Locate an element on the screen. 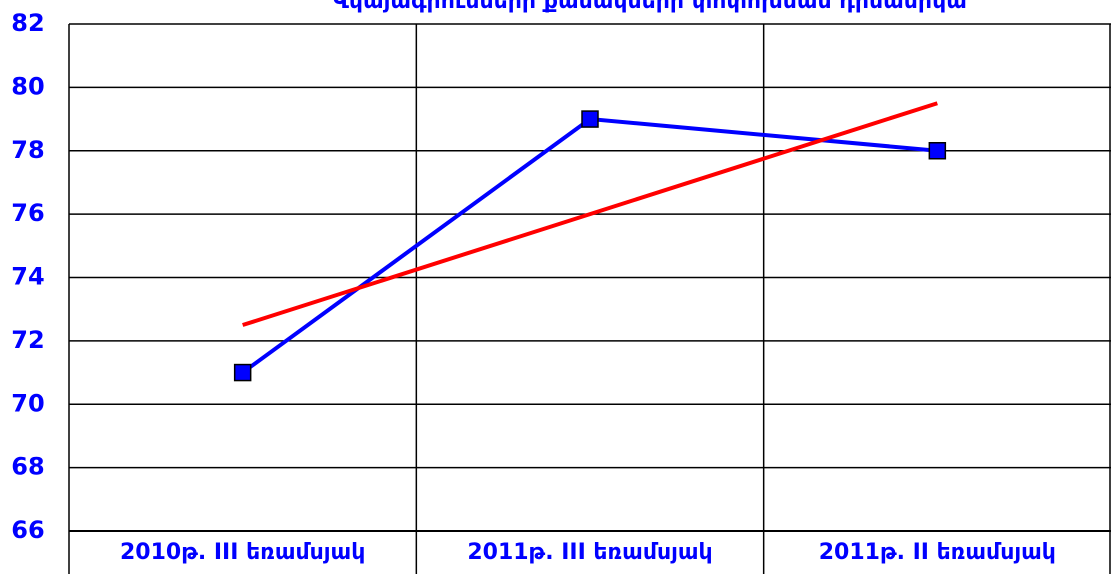 The width and height of the screenshot is (1113, 574). y-tick-label: 80 is located at coordinates (27, 86).